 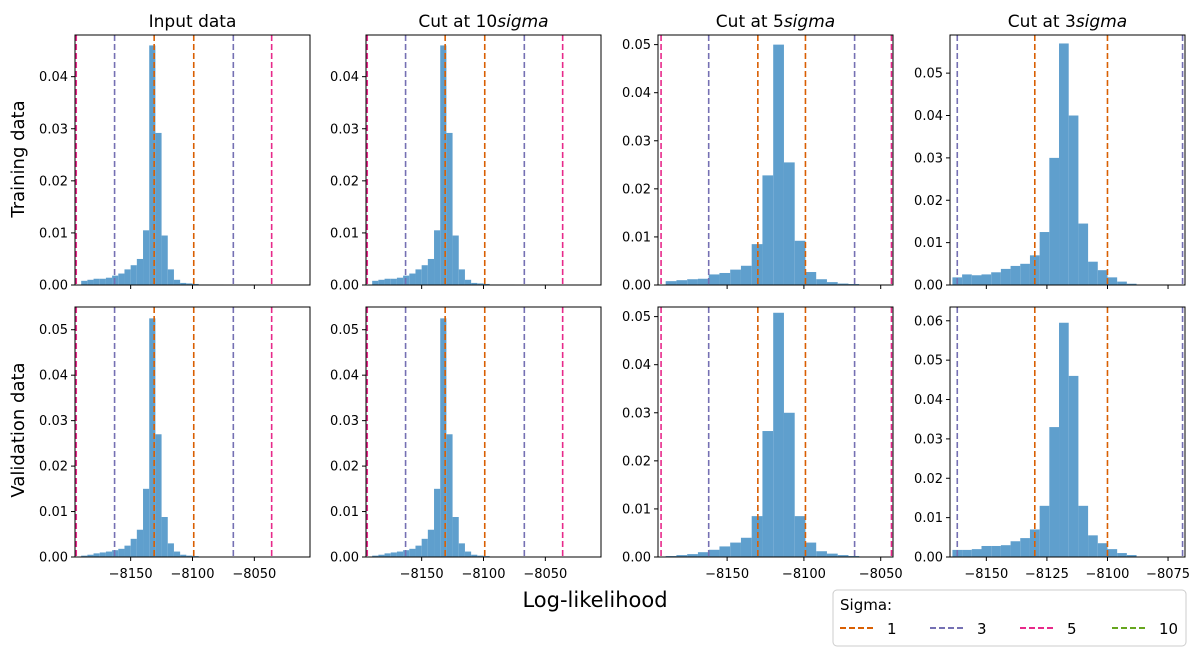 I want to click on legend-title: Sigma:, so click(x=866, y=605).